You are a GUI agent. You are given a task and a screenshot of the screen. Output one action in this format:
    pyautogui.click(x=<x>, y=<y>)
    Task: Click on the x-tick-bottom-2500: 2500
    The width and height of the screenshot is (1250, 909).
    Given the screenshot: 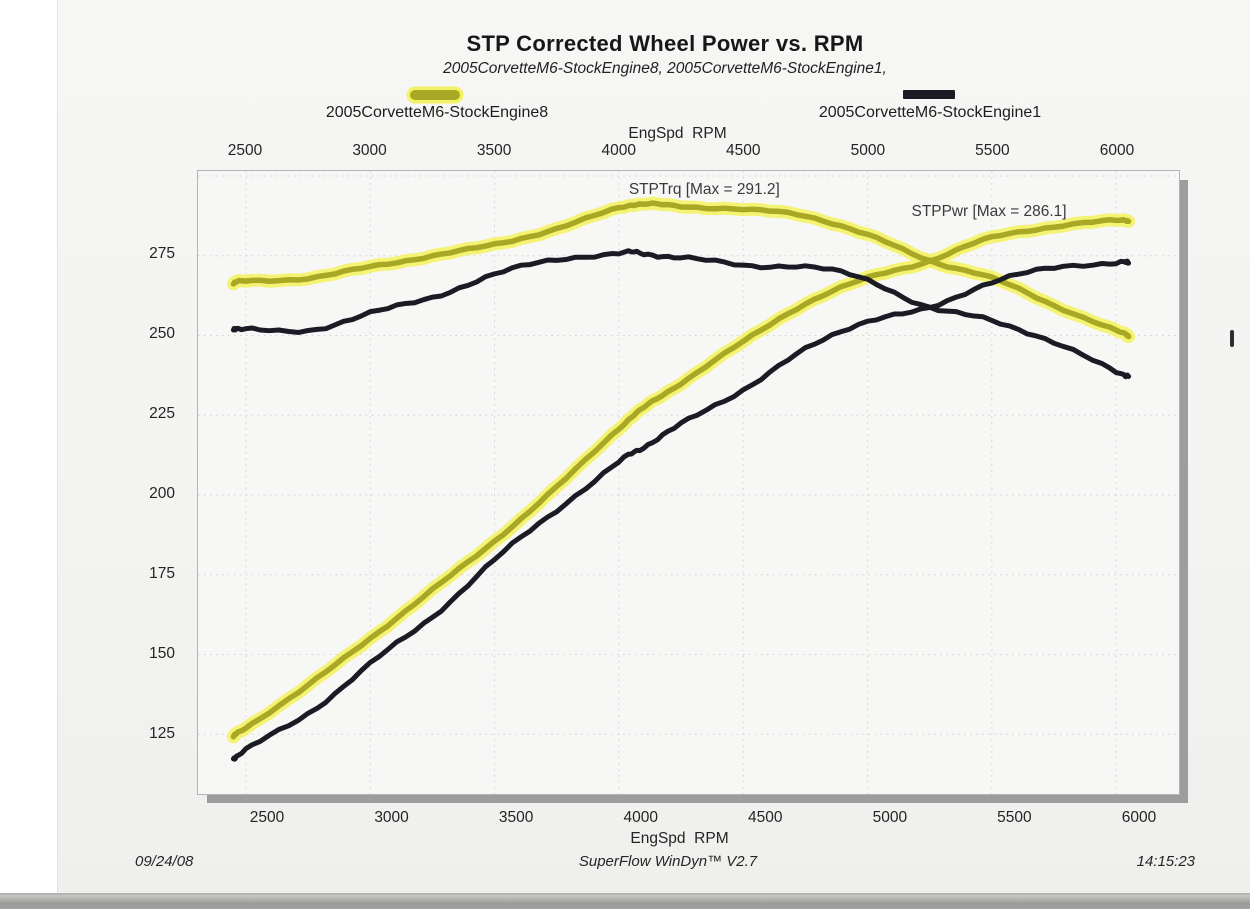 What is the action you would take?
    pyautogui.click(x=267, y=817)
    